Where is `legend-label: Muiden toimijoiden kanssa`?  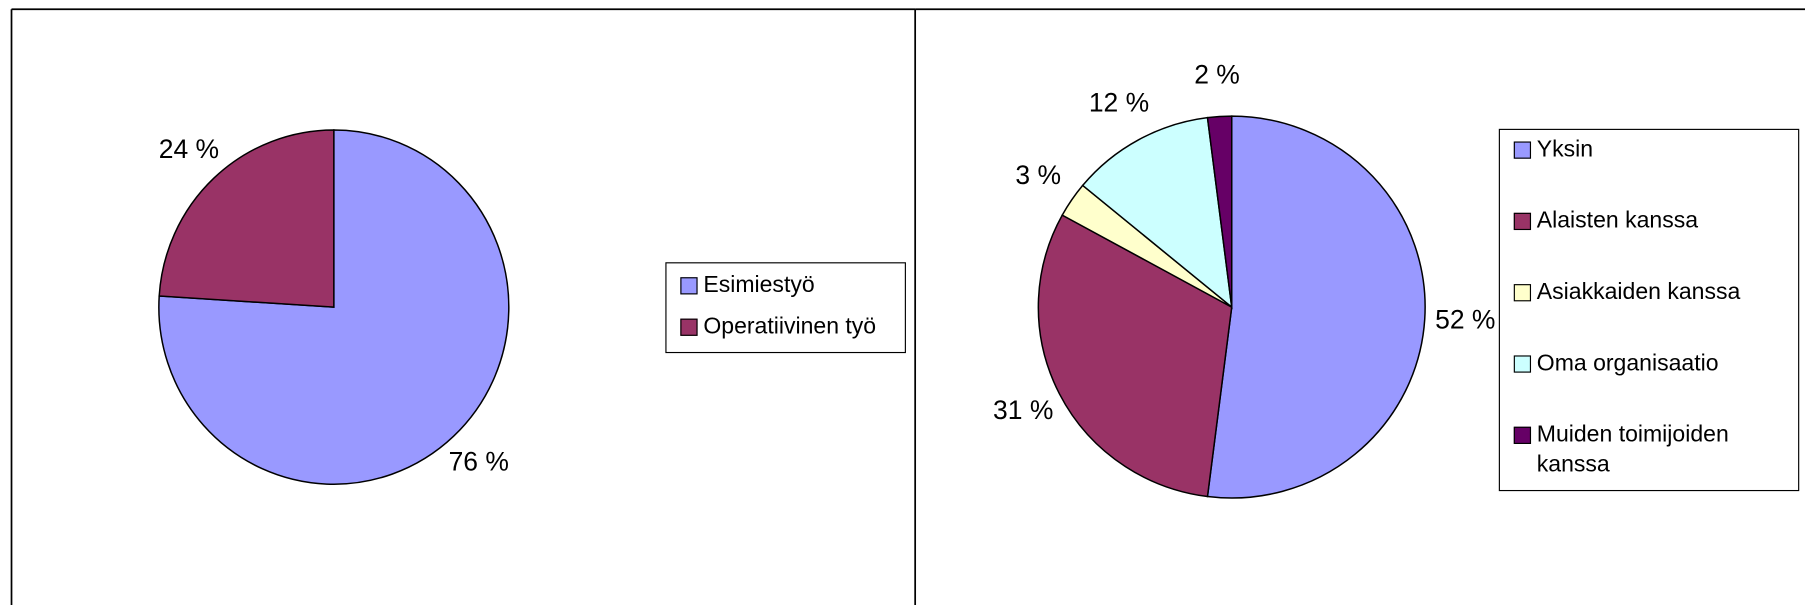 legend-label: Muiden toimijoiden kanssa is located at coordinates (1632, 450).